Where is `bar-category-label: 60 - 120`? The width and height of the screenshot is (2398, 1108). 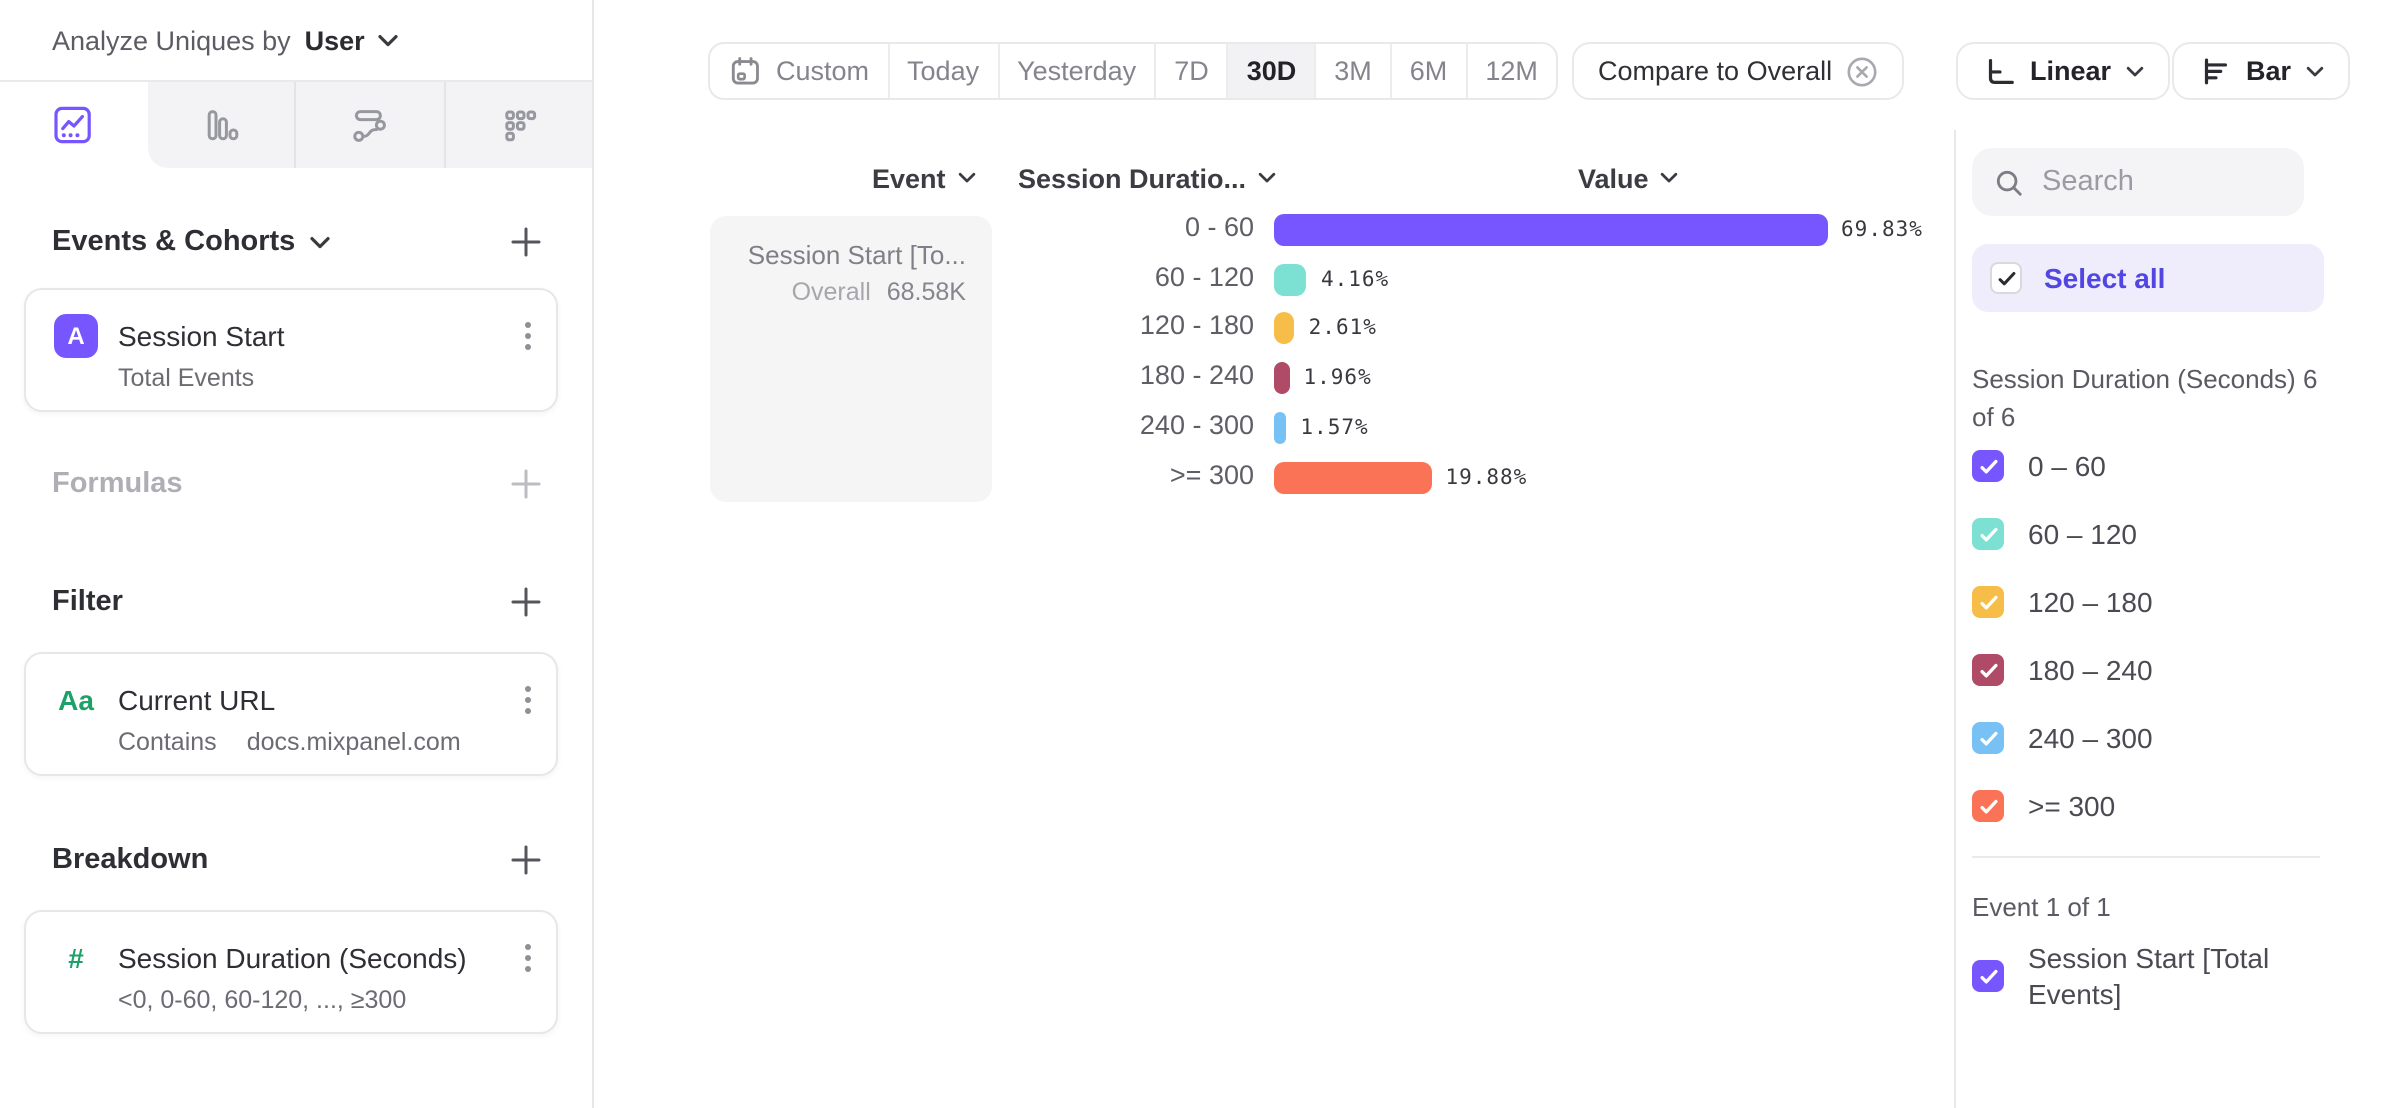 bar-category-label: 60 - 120 is located at coordinates (1204, 276).